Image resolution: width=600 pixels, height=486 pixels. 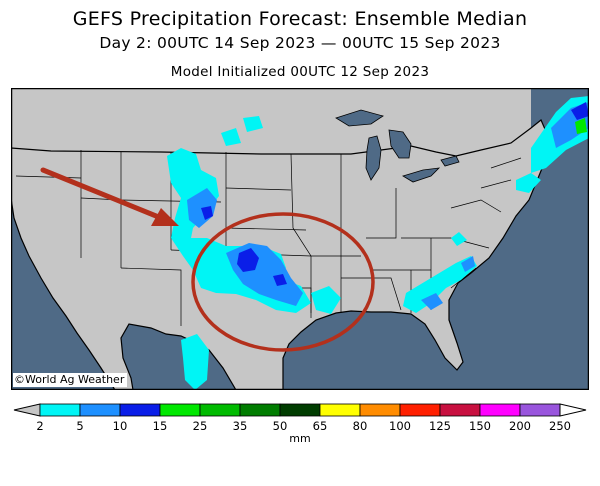 I want to click on scale-tick-label: 80, so click(x=360, y=426).